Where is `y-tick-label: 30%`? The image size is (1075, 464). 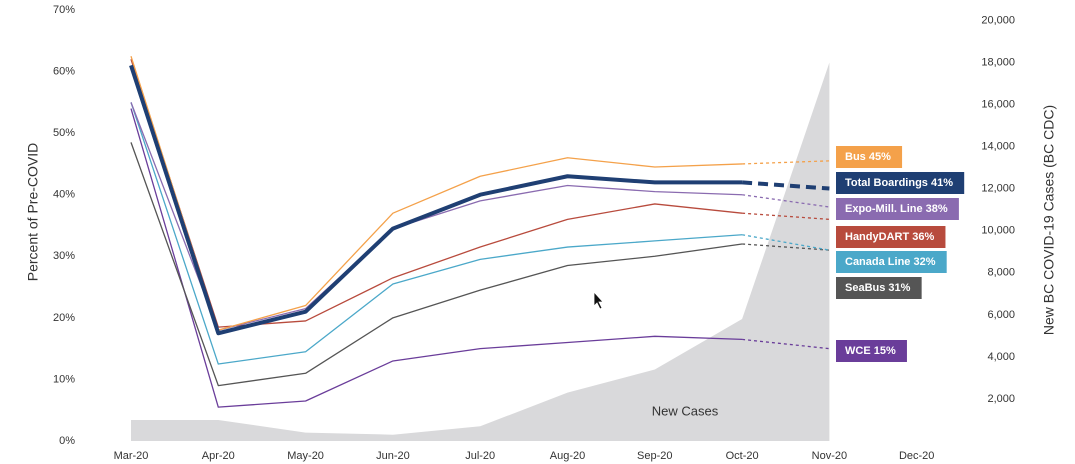
y-tick-label: 30% is located at coordinates (64, 256).